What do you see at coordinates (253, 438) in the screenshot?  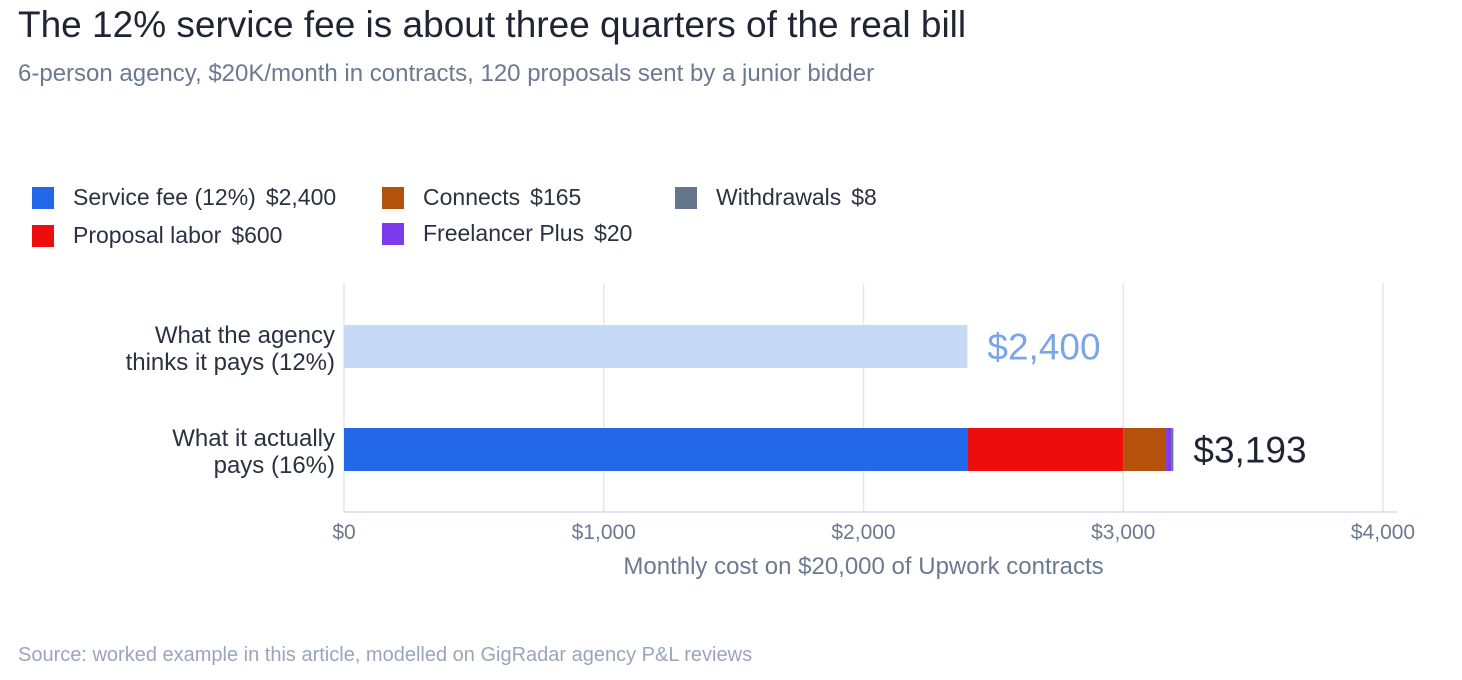 I see `category-label: What it actually` at bounding box center [253, 438].